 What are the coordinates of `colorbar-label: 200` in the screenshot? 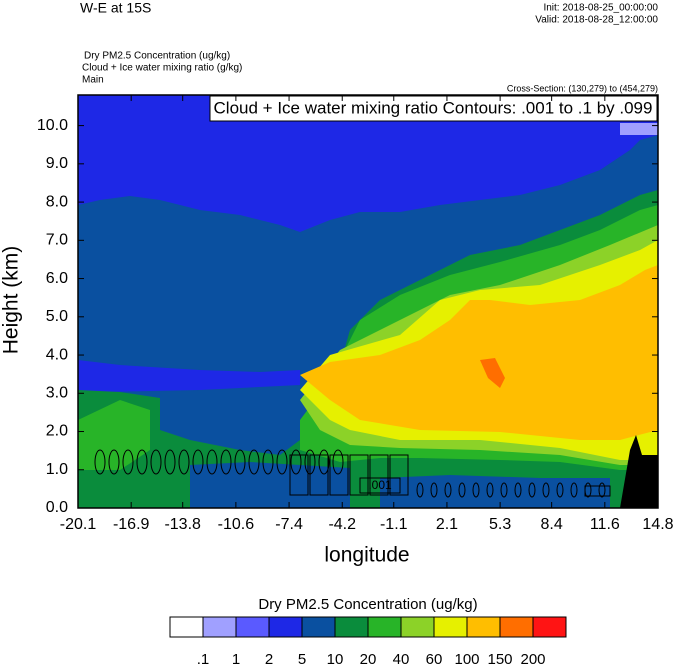 It's located at (532, 659).